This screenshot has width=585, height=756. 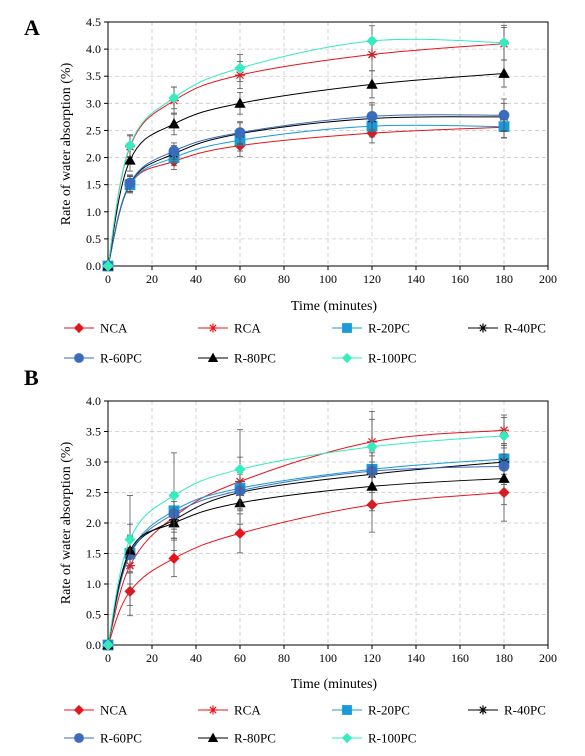 I want to click on panel-b-legend-label: R-100PC, so click(x=392, y=738).